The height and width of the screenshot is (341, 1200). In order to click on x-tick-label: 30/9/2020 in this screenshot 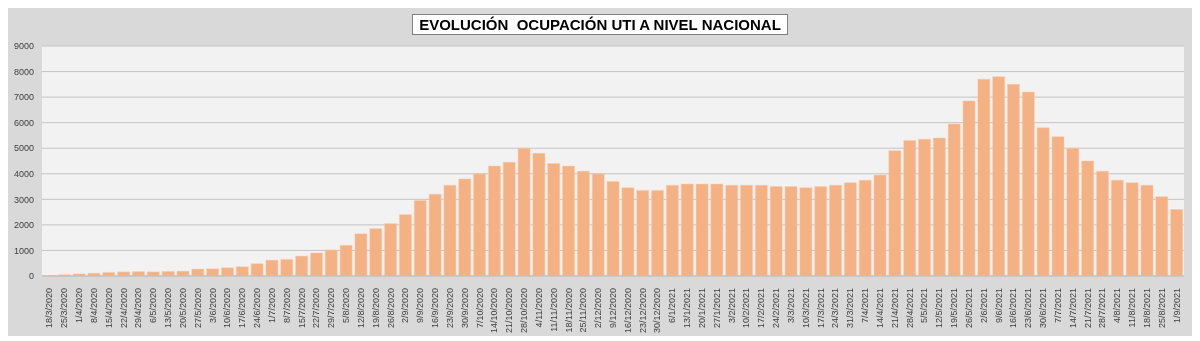, I will do `click(464, 308)`.